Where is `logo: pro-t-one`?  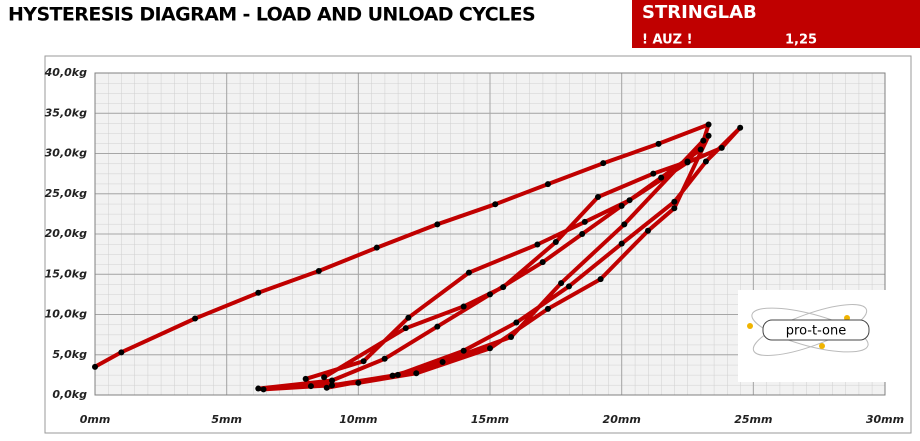
logo: pro-t-one is located at coordinates (812, 336).